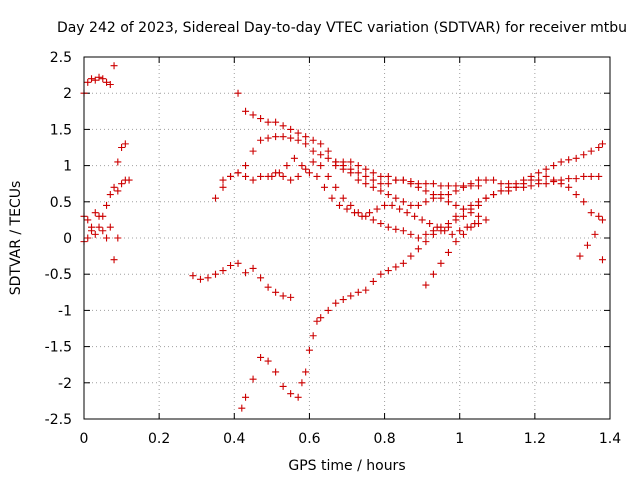 The width and height of the screenshot is (640, 480). What do you see at coordinates (61, 130) in the screenshot?
I see `y-tick-label: 1.5` at bounding box center [61, 130].